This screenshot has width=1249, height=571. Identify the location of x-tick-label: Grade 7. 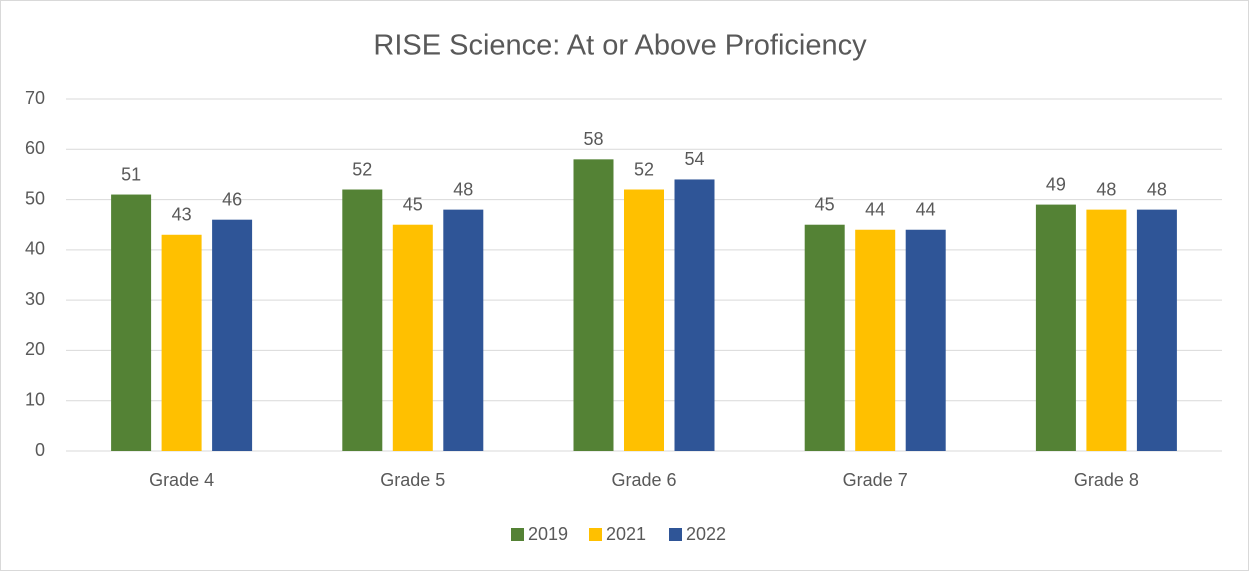
(875, 480).